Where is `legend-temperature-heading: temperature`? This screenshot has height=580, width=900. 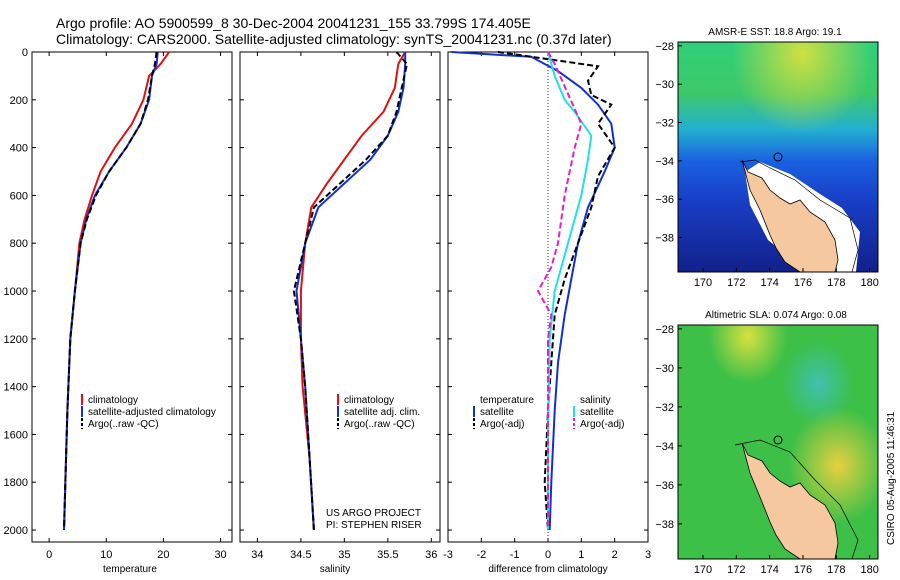 legend-temperature-heading: temperature is located at coordinates (507, 400).